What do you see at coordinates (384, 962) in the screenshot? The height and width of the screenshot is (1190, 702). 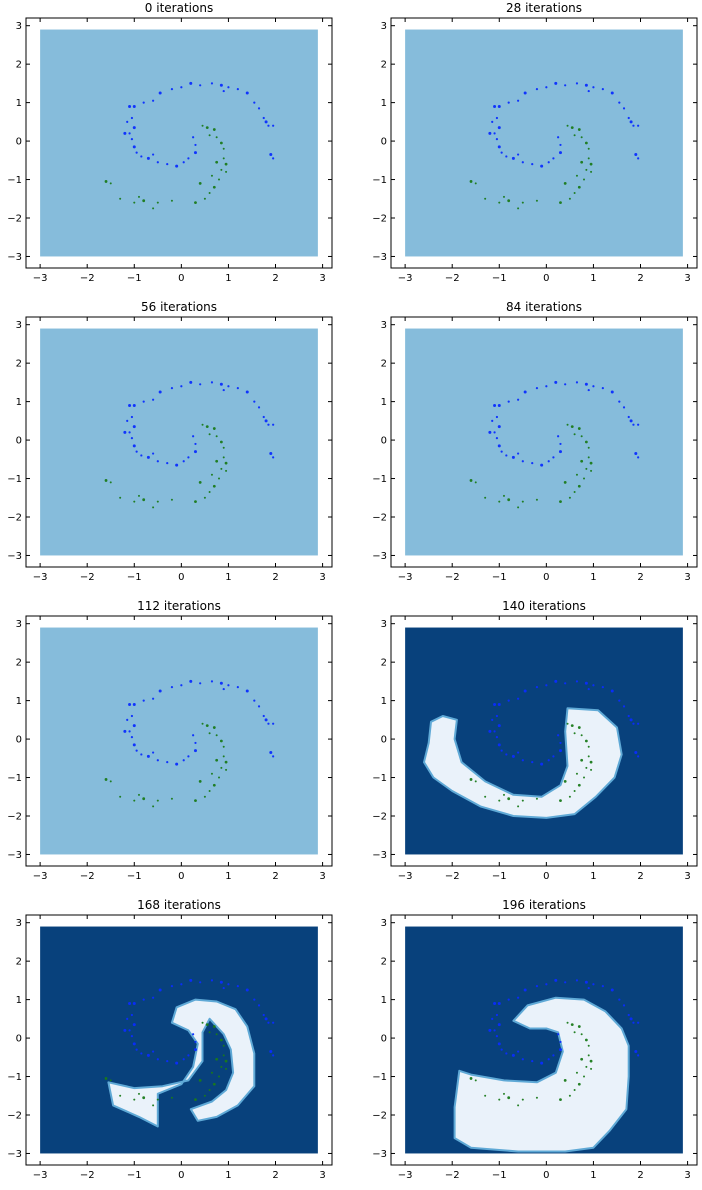 I see `y-tick-label: 2` at bounding box center [384, 962].